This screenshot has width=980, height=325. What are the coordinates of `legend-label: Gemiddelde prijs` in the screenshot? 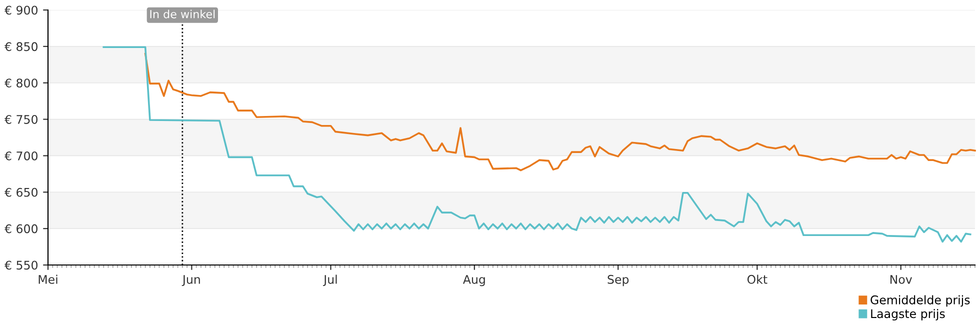 It's located at (920, 301).